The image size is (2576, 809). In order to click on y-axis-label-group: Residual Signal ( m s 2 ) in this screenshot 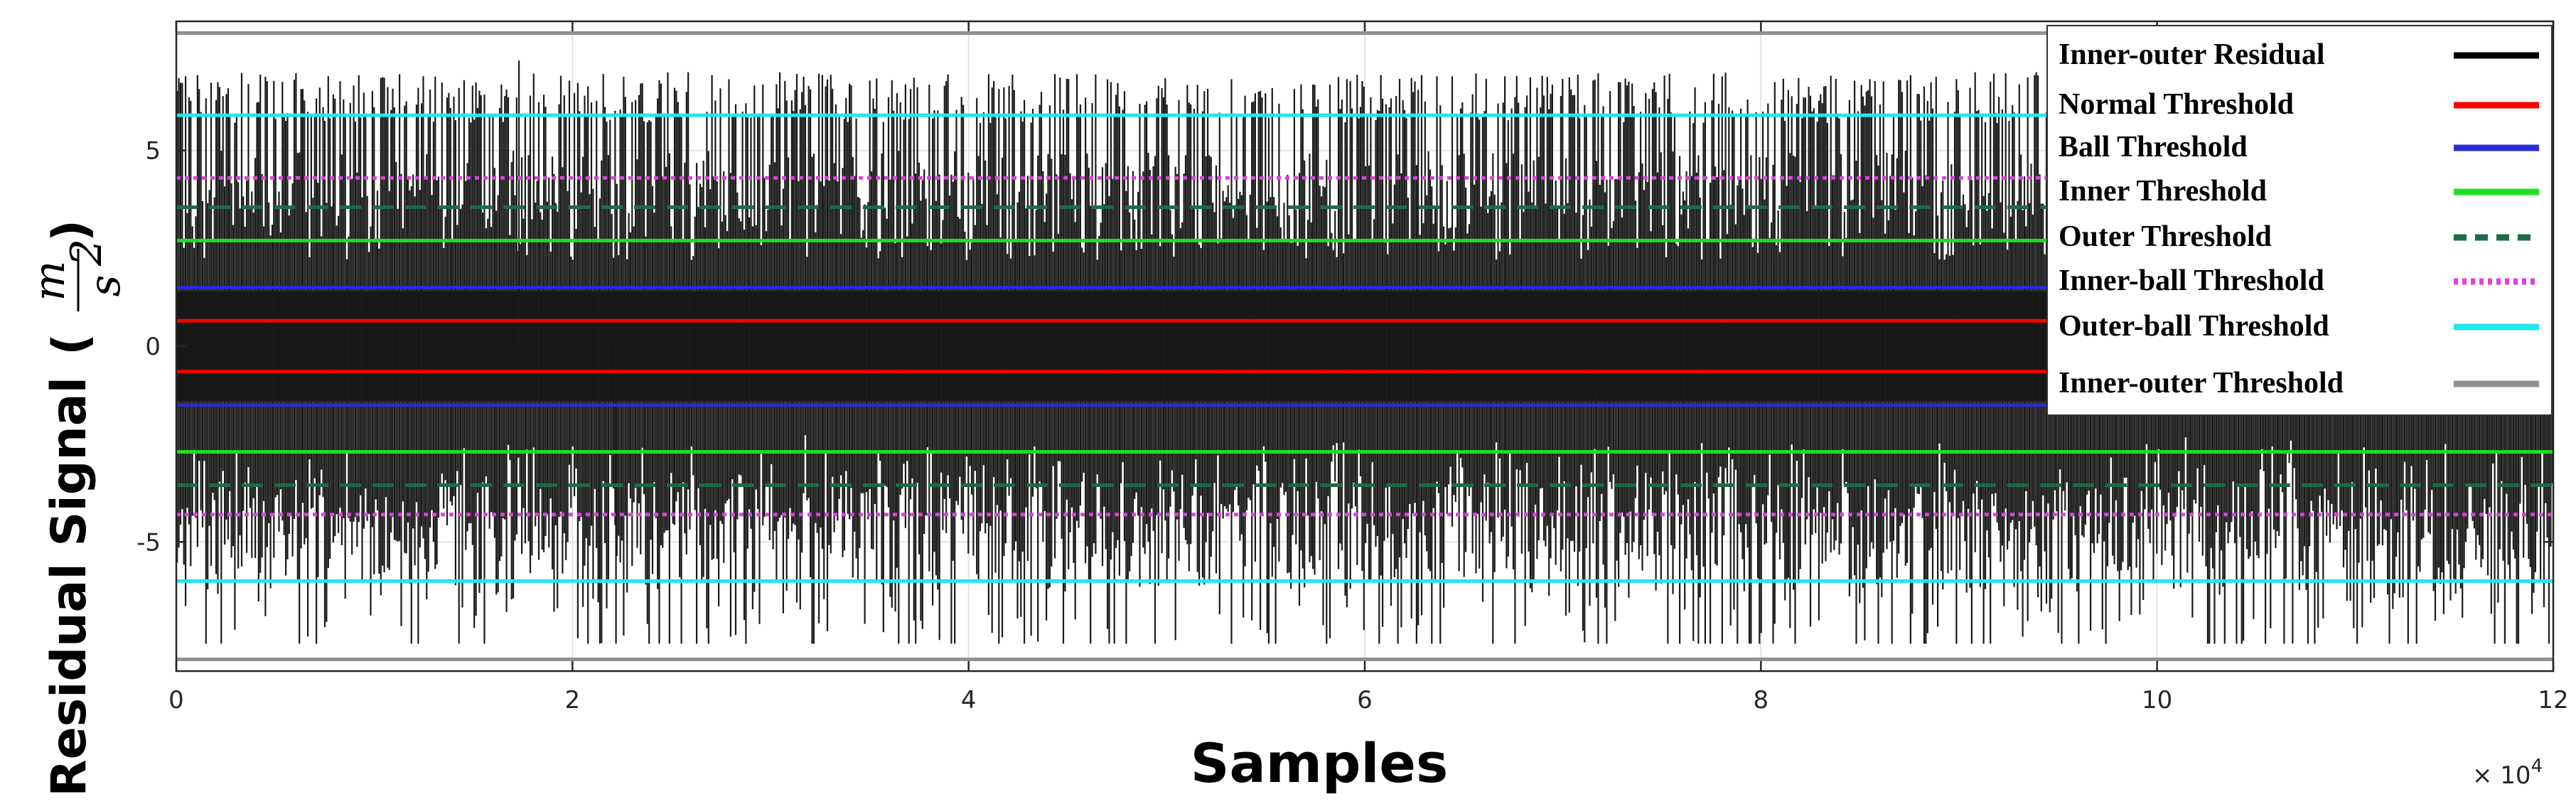, I will do `click(77, 509)`.